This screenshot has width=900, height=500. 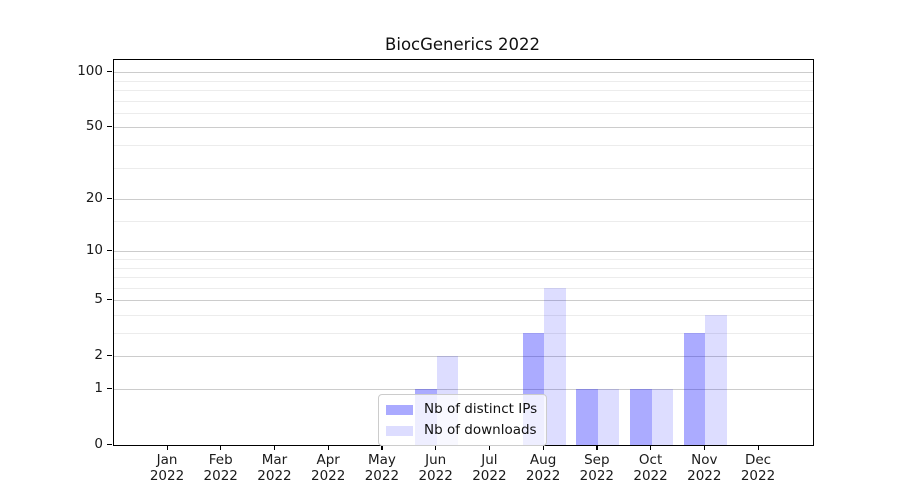 I want to click on legend-item-distinct-ips: Nb of distinct IPs, so click(x=461, y=409).